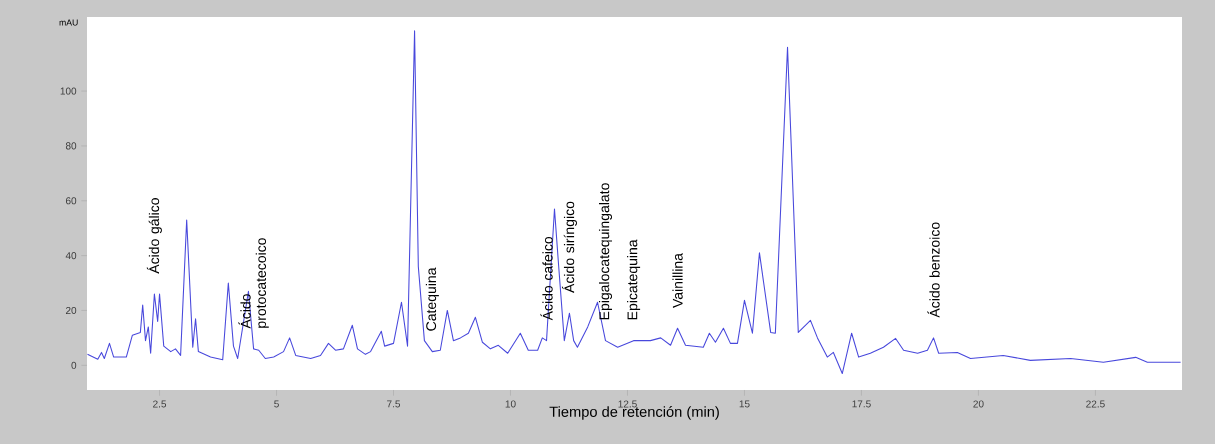 The image size is (1215, 444). Describe the element at coordinates (253, 283) in the screenshot. I see `annotation: Ácido protocatecoico` at that location.